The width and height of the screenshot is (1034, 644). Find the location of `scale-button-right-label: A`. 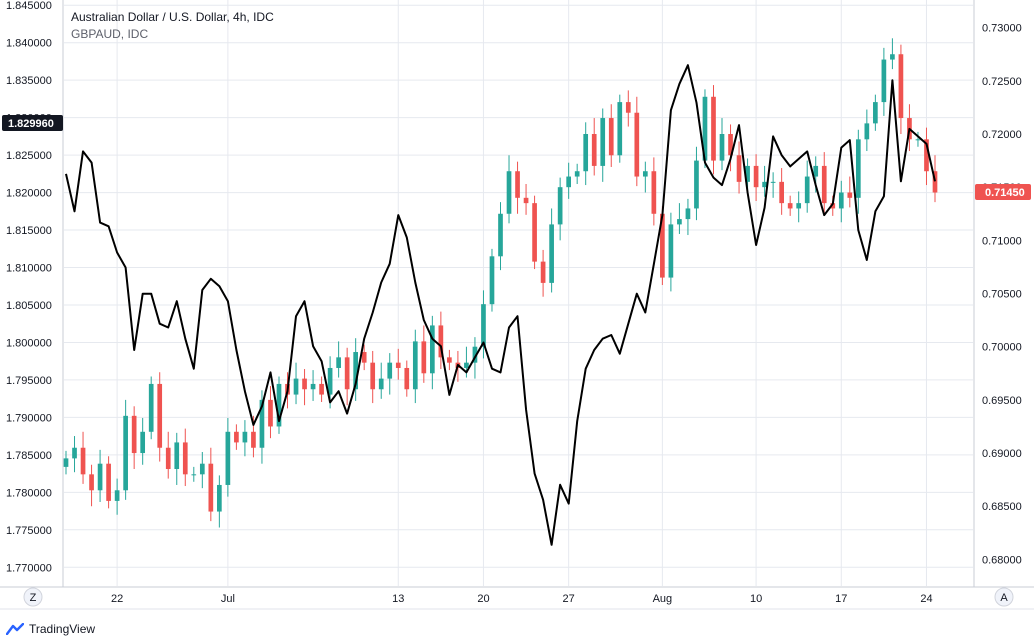

scale-button-right-label: A is located at coordinates (1004, 598).